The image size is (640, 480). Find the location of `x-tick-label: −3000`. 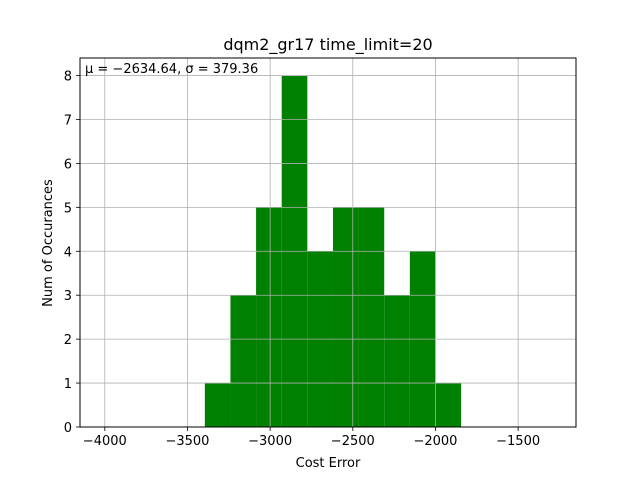

x-tick-label: −3000 is located at coordinates (270, 441).